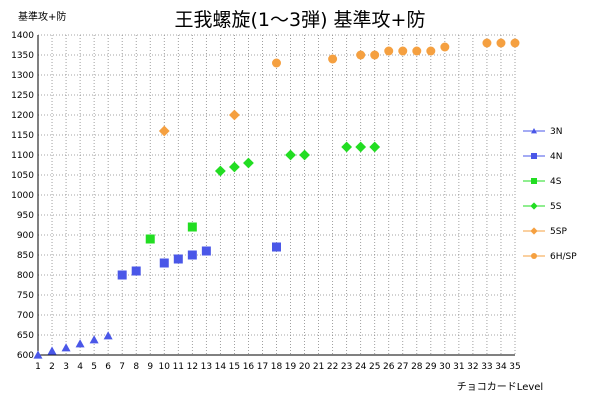 This screenshot has height=400, width=600. I want to click on legend-entry: 5SP, so click(545, 232).